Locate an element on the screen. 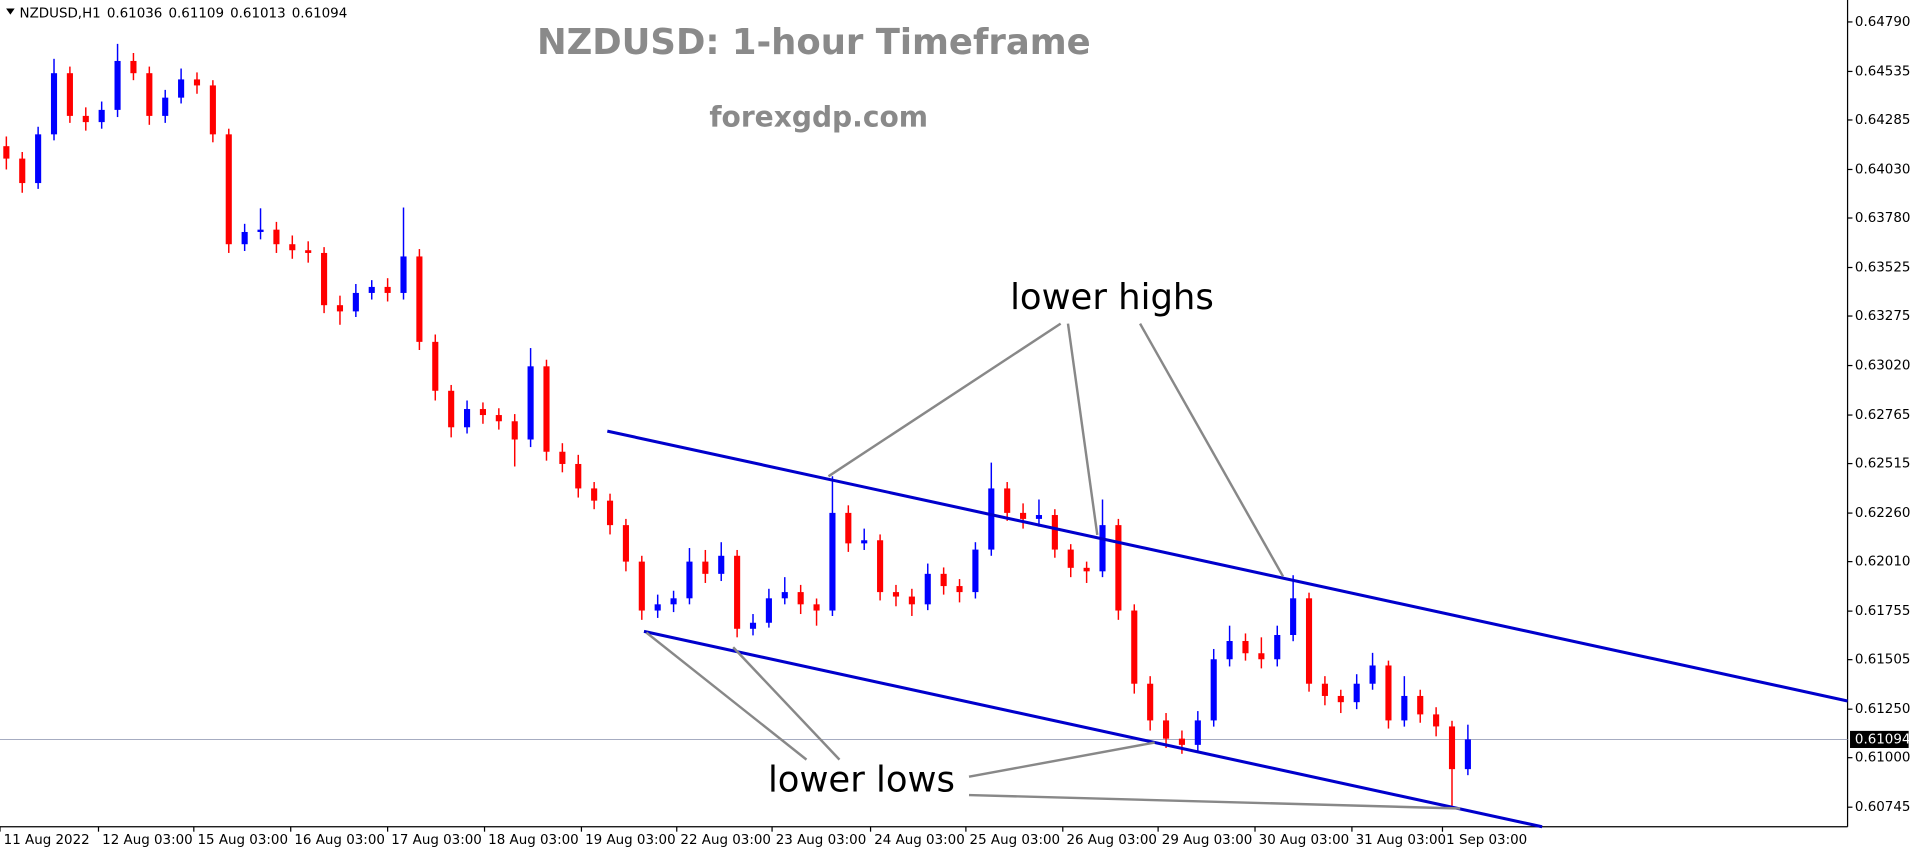 The width and height of the screenshot is (1916, 850). annotation: lower lows is located at coordinates (861, 780).